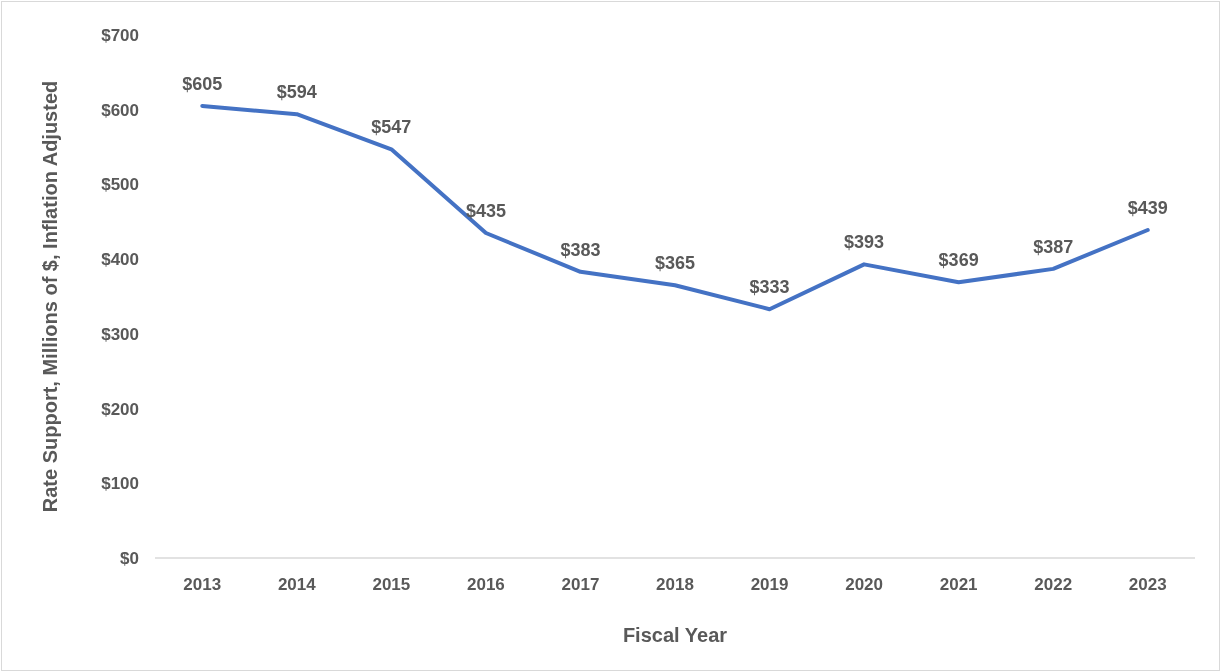  What do you see at coordinates (391, 127) in the screenshot?
I see `data-label: $547` at bounding box center [391, 127].